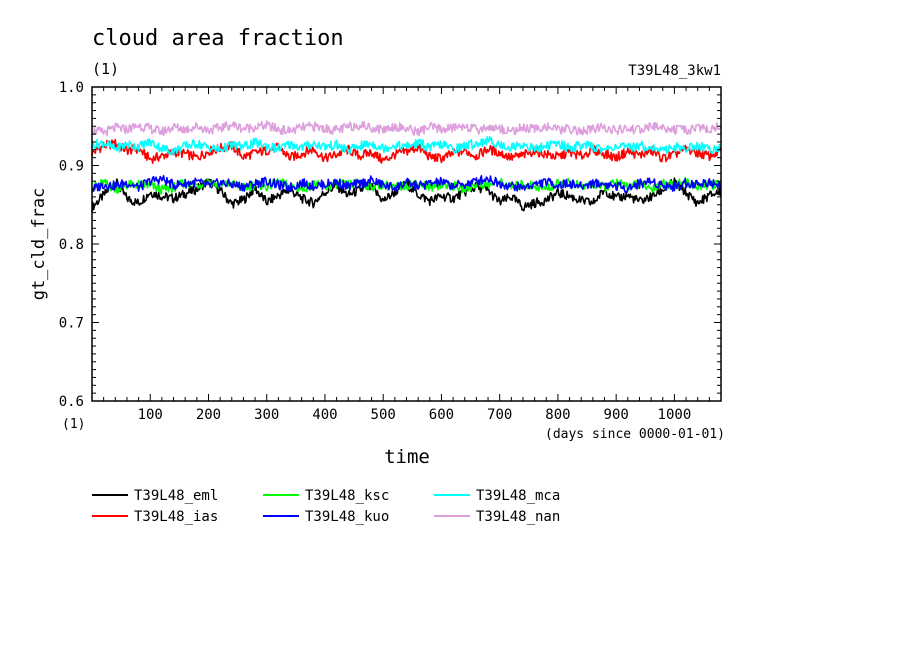 The image size is (904, 654). I want to click on x-tick-label: 800, so click(557, 415).